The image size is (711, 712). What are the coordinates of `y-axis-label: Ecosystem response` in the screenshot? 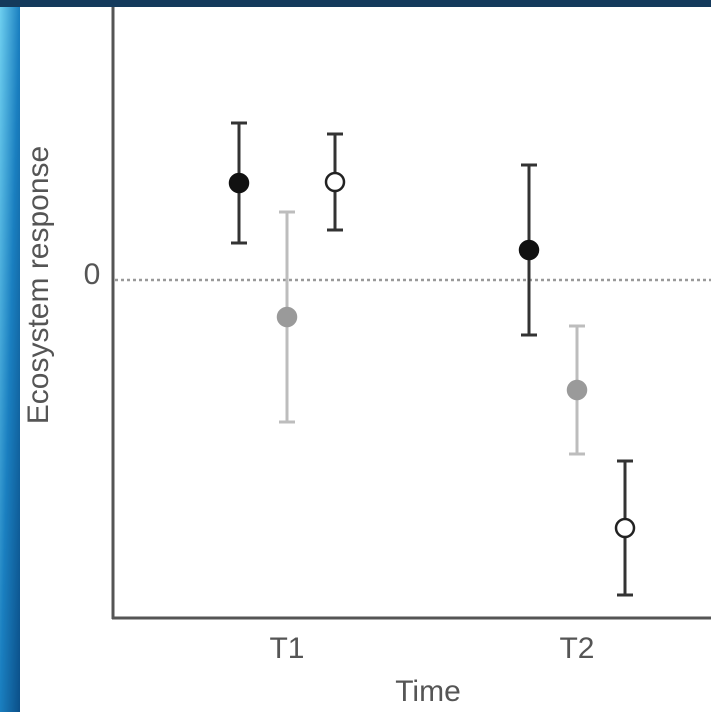 It's located at (38, 285).